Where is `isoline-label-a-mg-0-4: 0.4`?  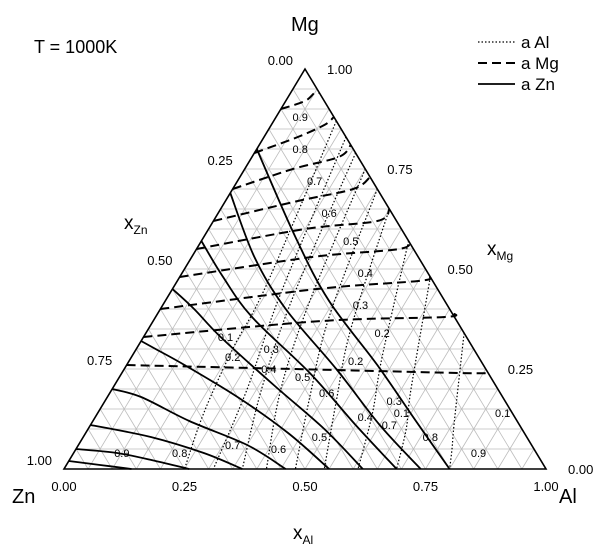 isoline-label-a-mg-0-4: 0.4 is located at coordinates (365, 274).